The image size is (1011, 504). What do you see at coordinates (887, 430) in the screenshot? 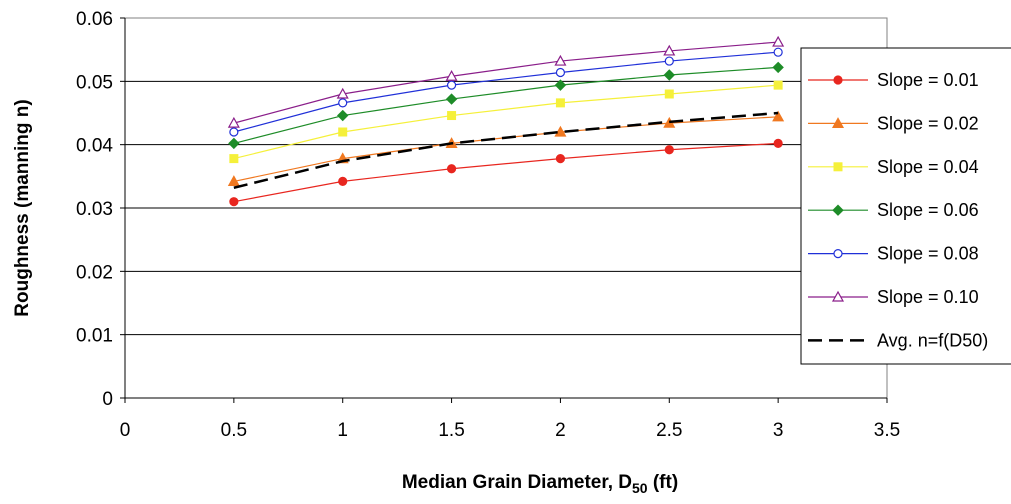
I see `x-tick-label: 3.5` at bounding box center [887, 430].